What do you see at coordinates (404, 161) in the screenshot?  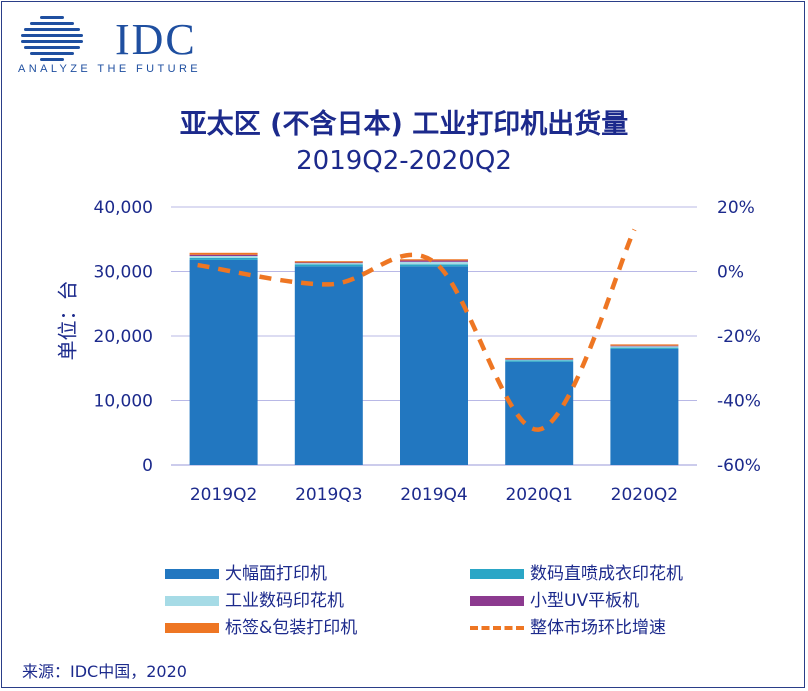 I see `chart-subtitle: 2019Q2-2020Q2` at bounding box center [404, 161].